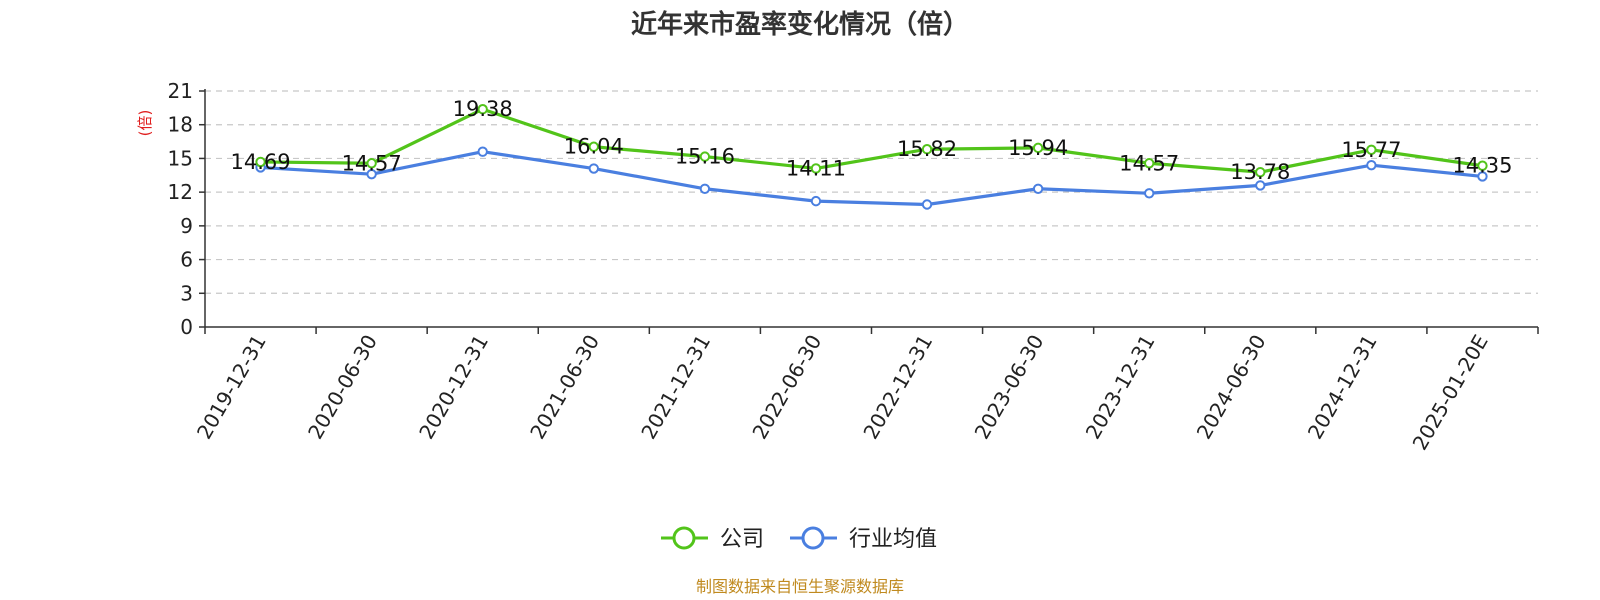 Image resolution: width=1600 pixels, height=600 pixels. What do you see at coordinates (1342, 387) in the screenshot?
I see `x-axis-tick-label: 2024-12-31` at bounding box center [1342, 387].